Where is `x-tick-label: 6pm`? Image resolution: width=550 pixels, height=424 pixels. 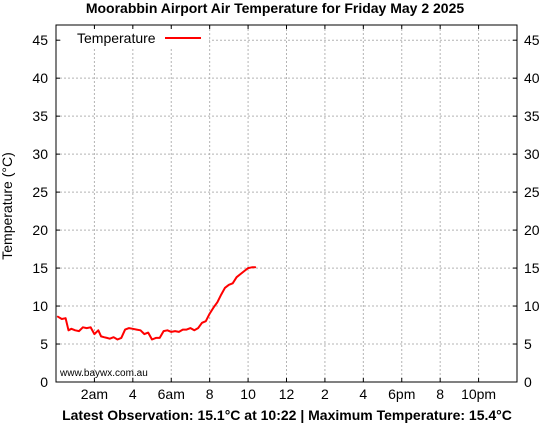 x-tick-label: 6pm is located at coordinates (401, 394).